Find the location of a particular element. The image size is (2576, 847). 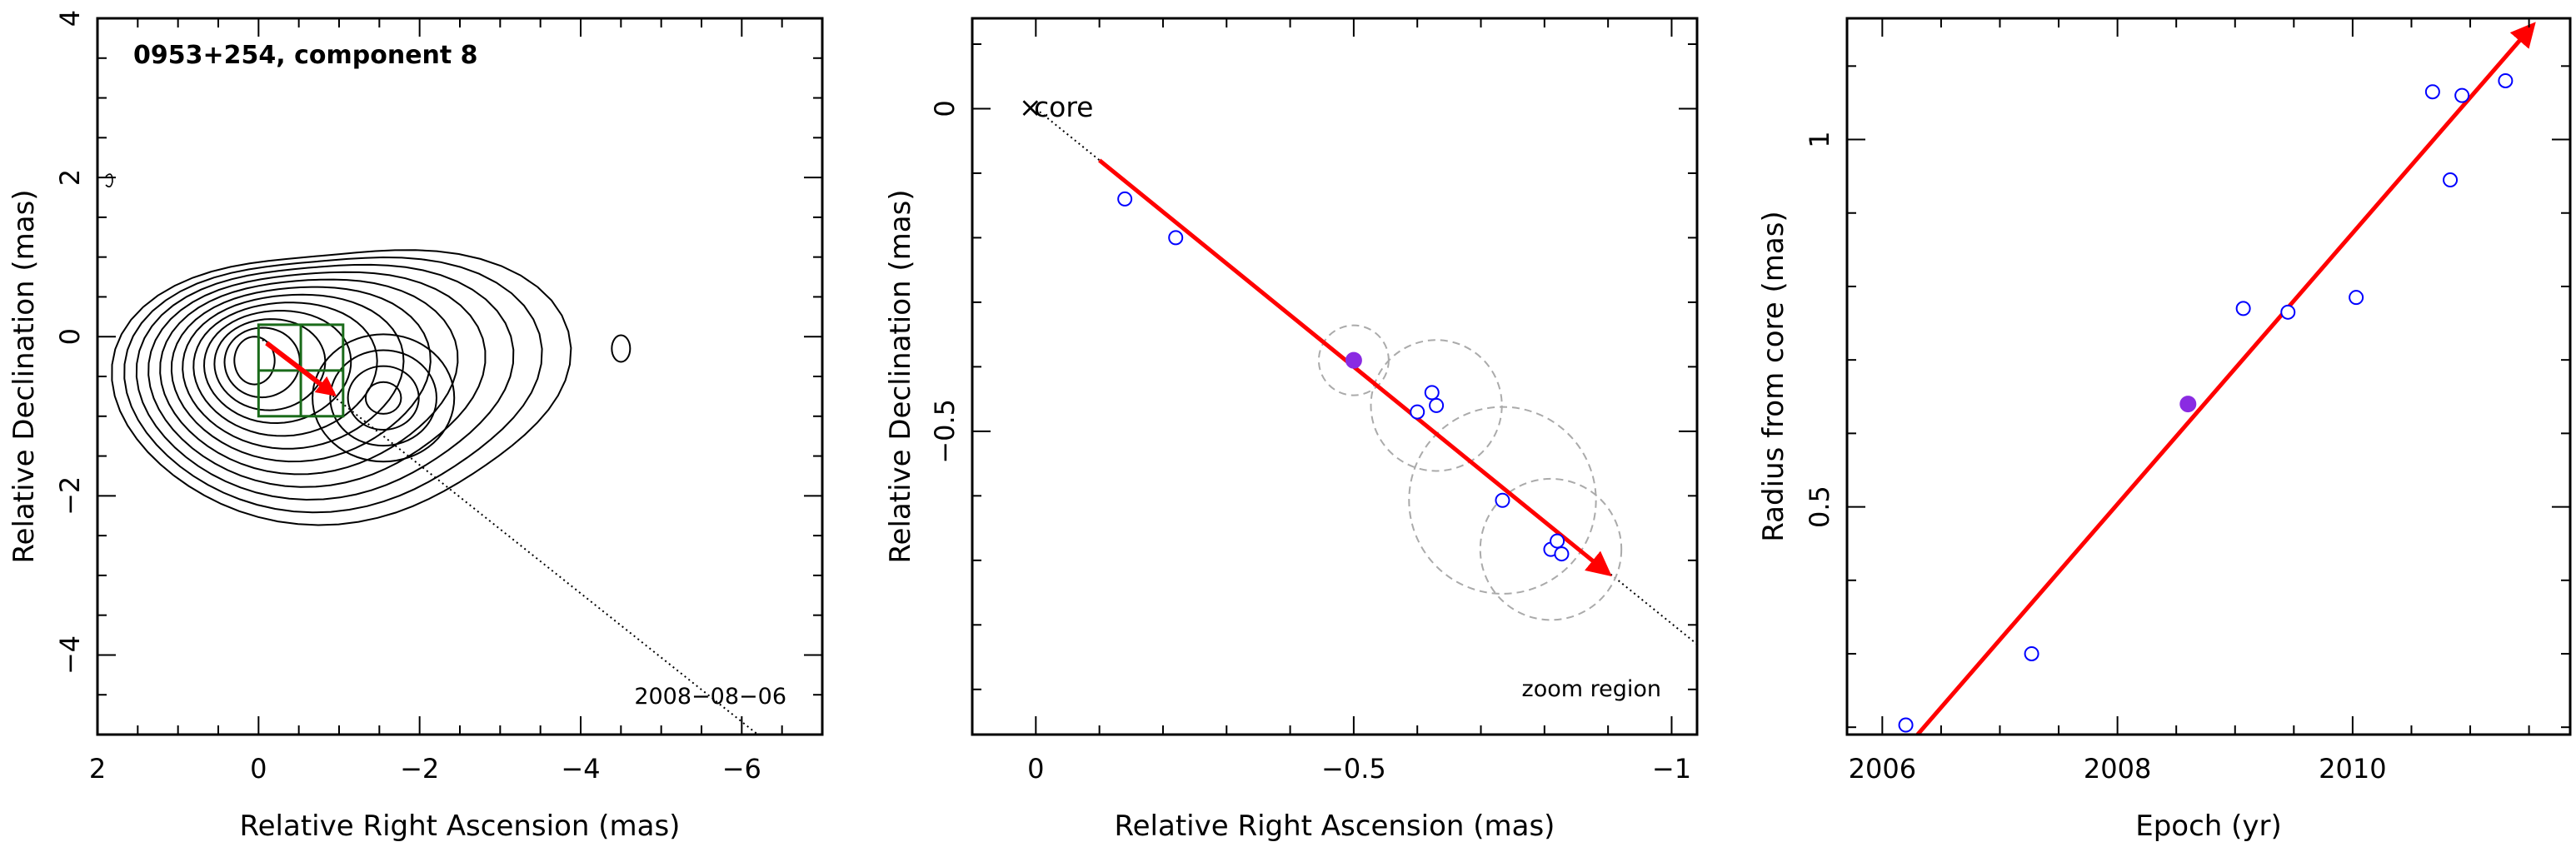

y-tick-labels: 0 −0.5 is located at coordinates (945, 281).